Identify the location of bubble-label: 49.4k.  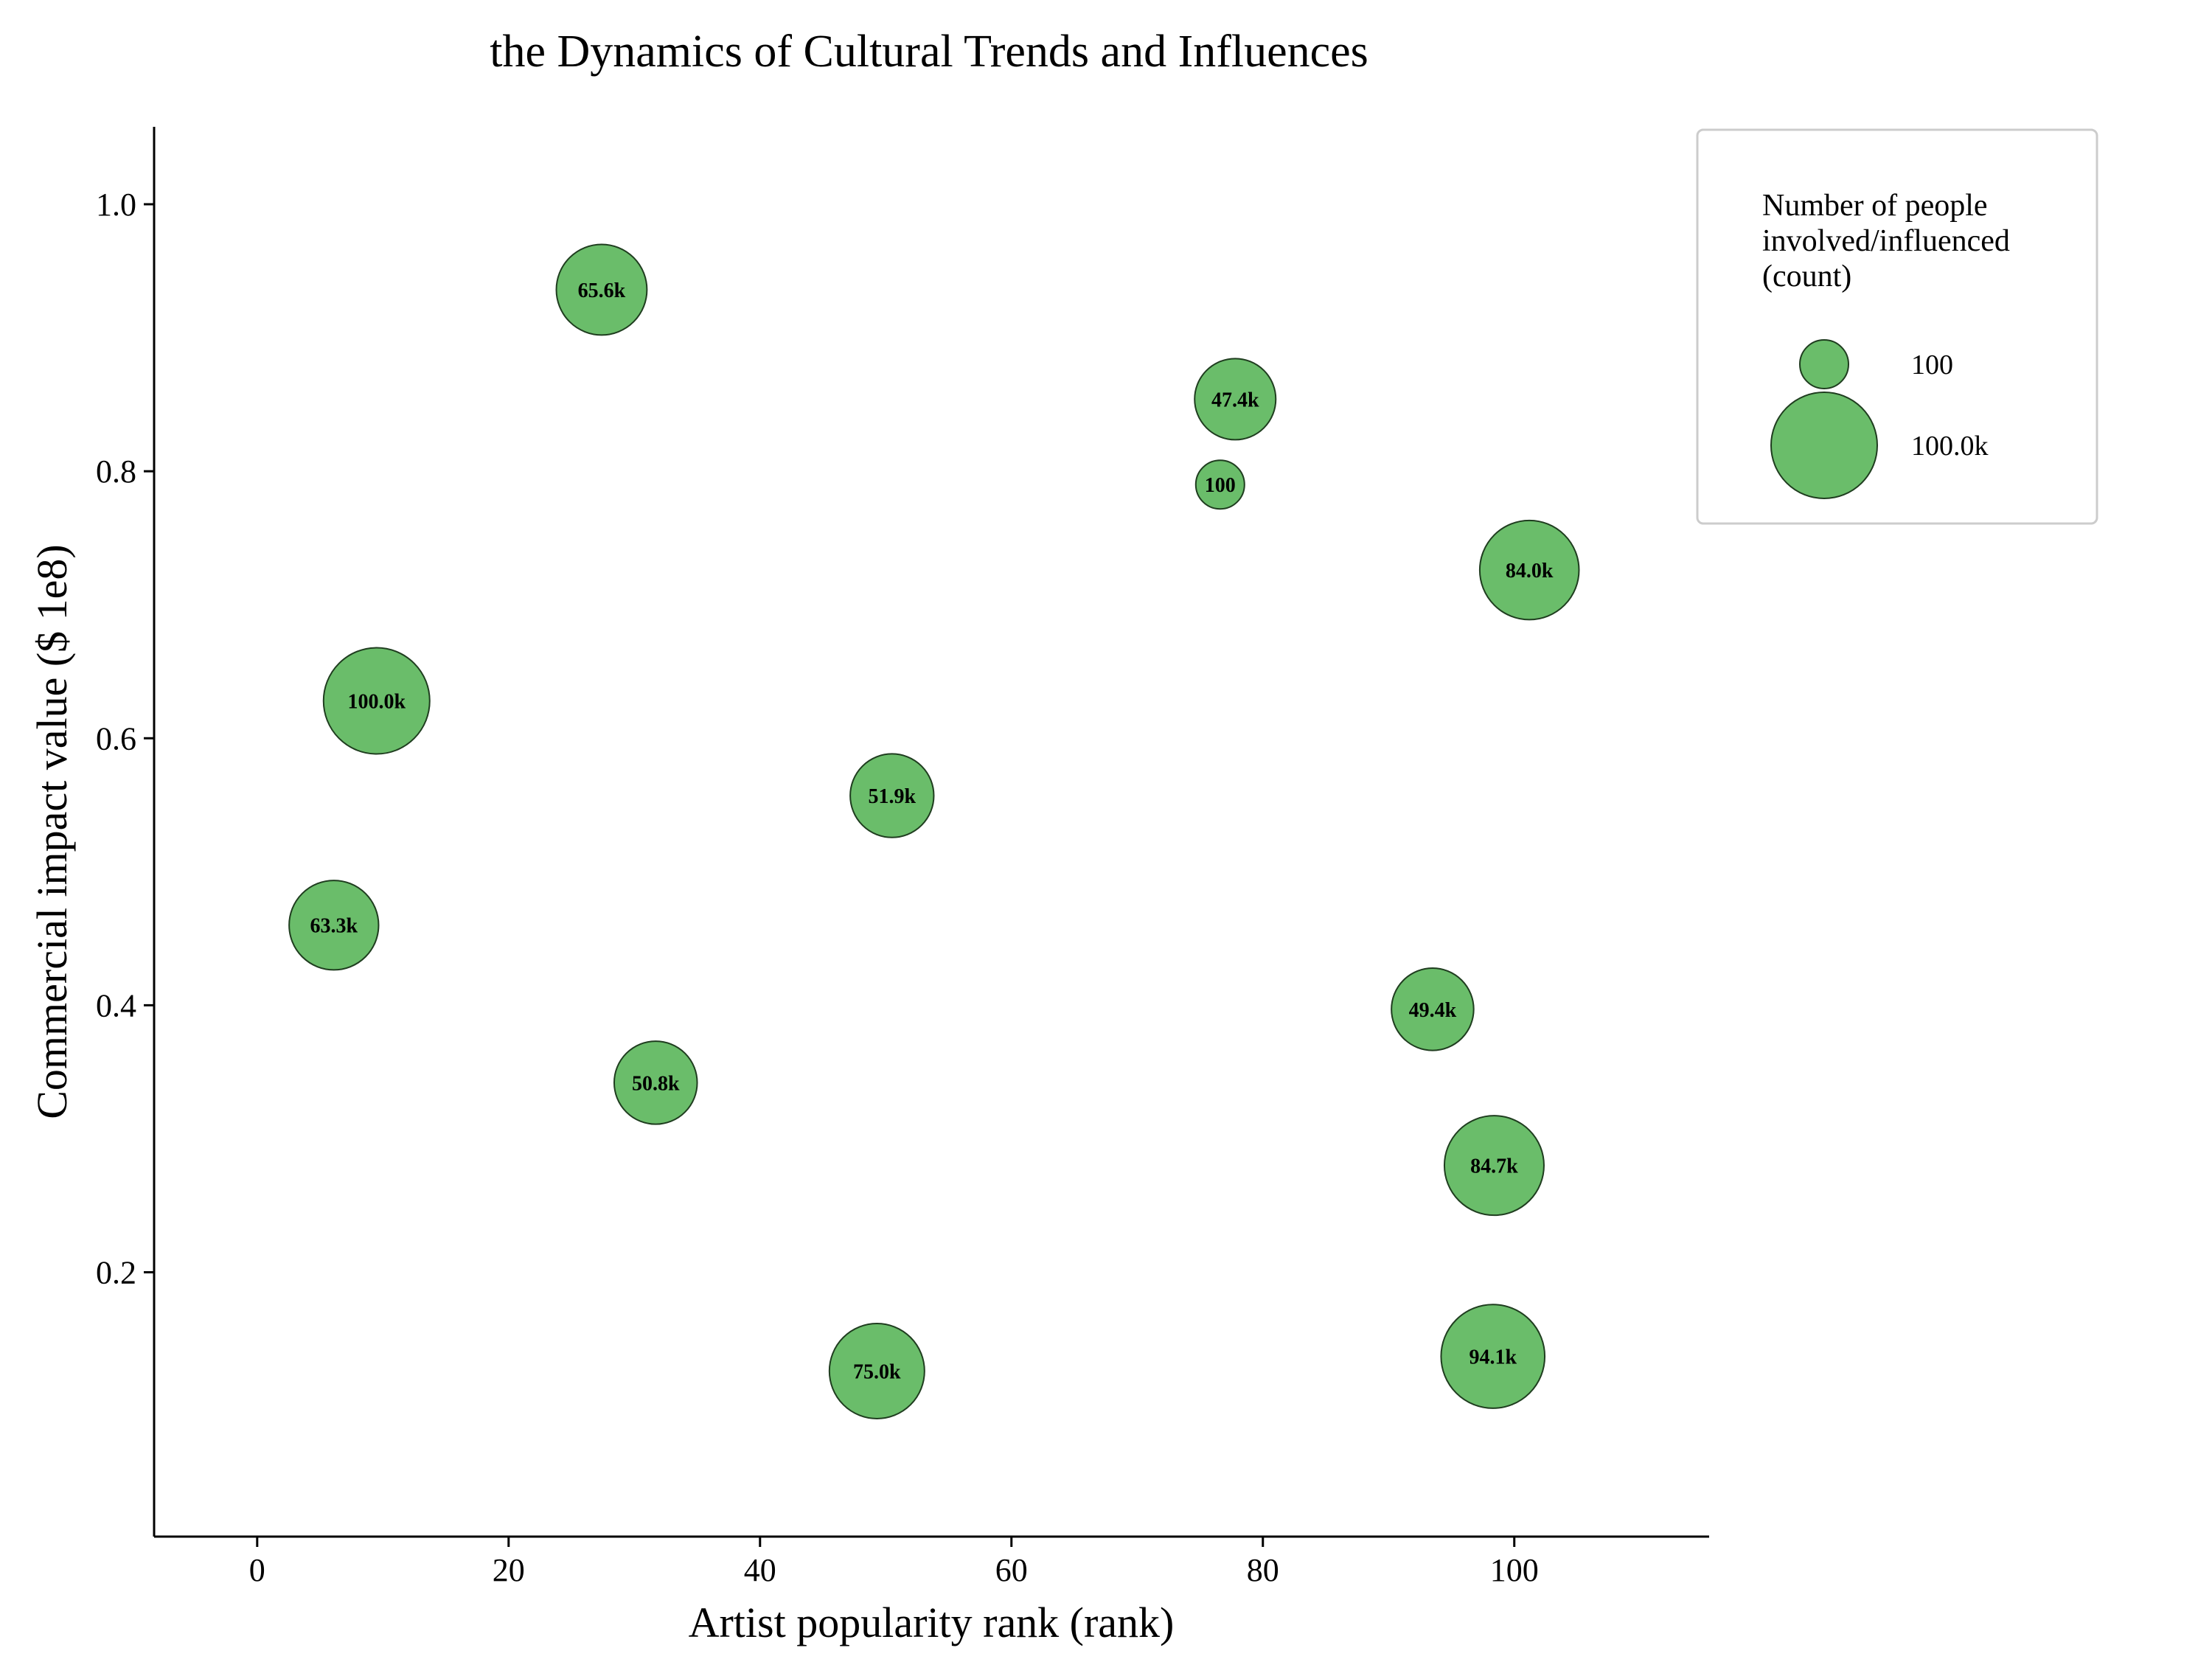
(1433, 1010).